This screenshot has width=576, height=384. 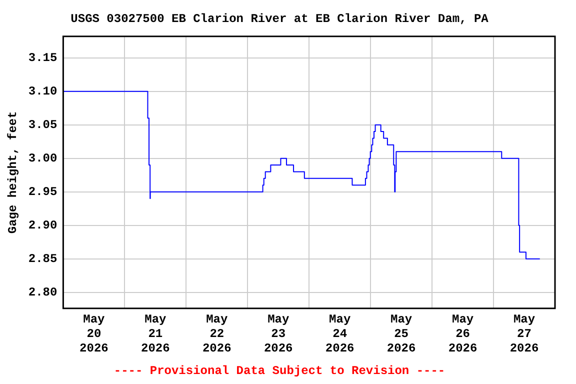 I want to click on text: ---- Provisional Data Subject to Revision ----, so click(x=280, y=371).